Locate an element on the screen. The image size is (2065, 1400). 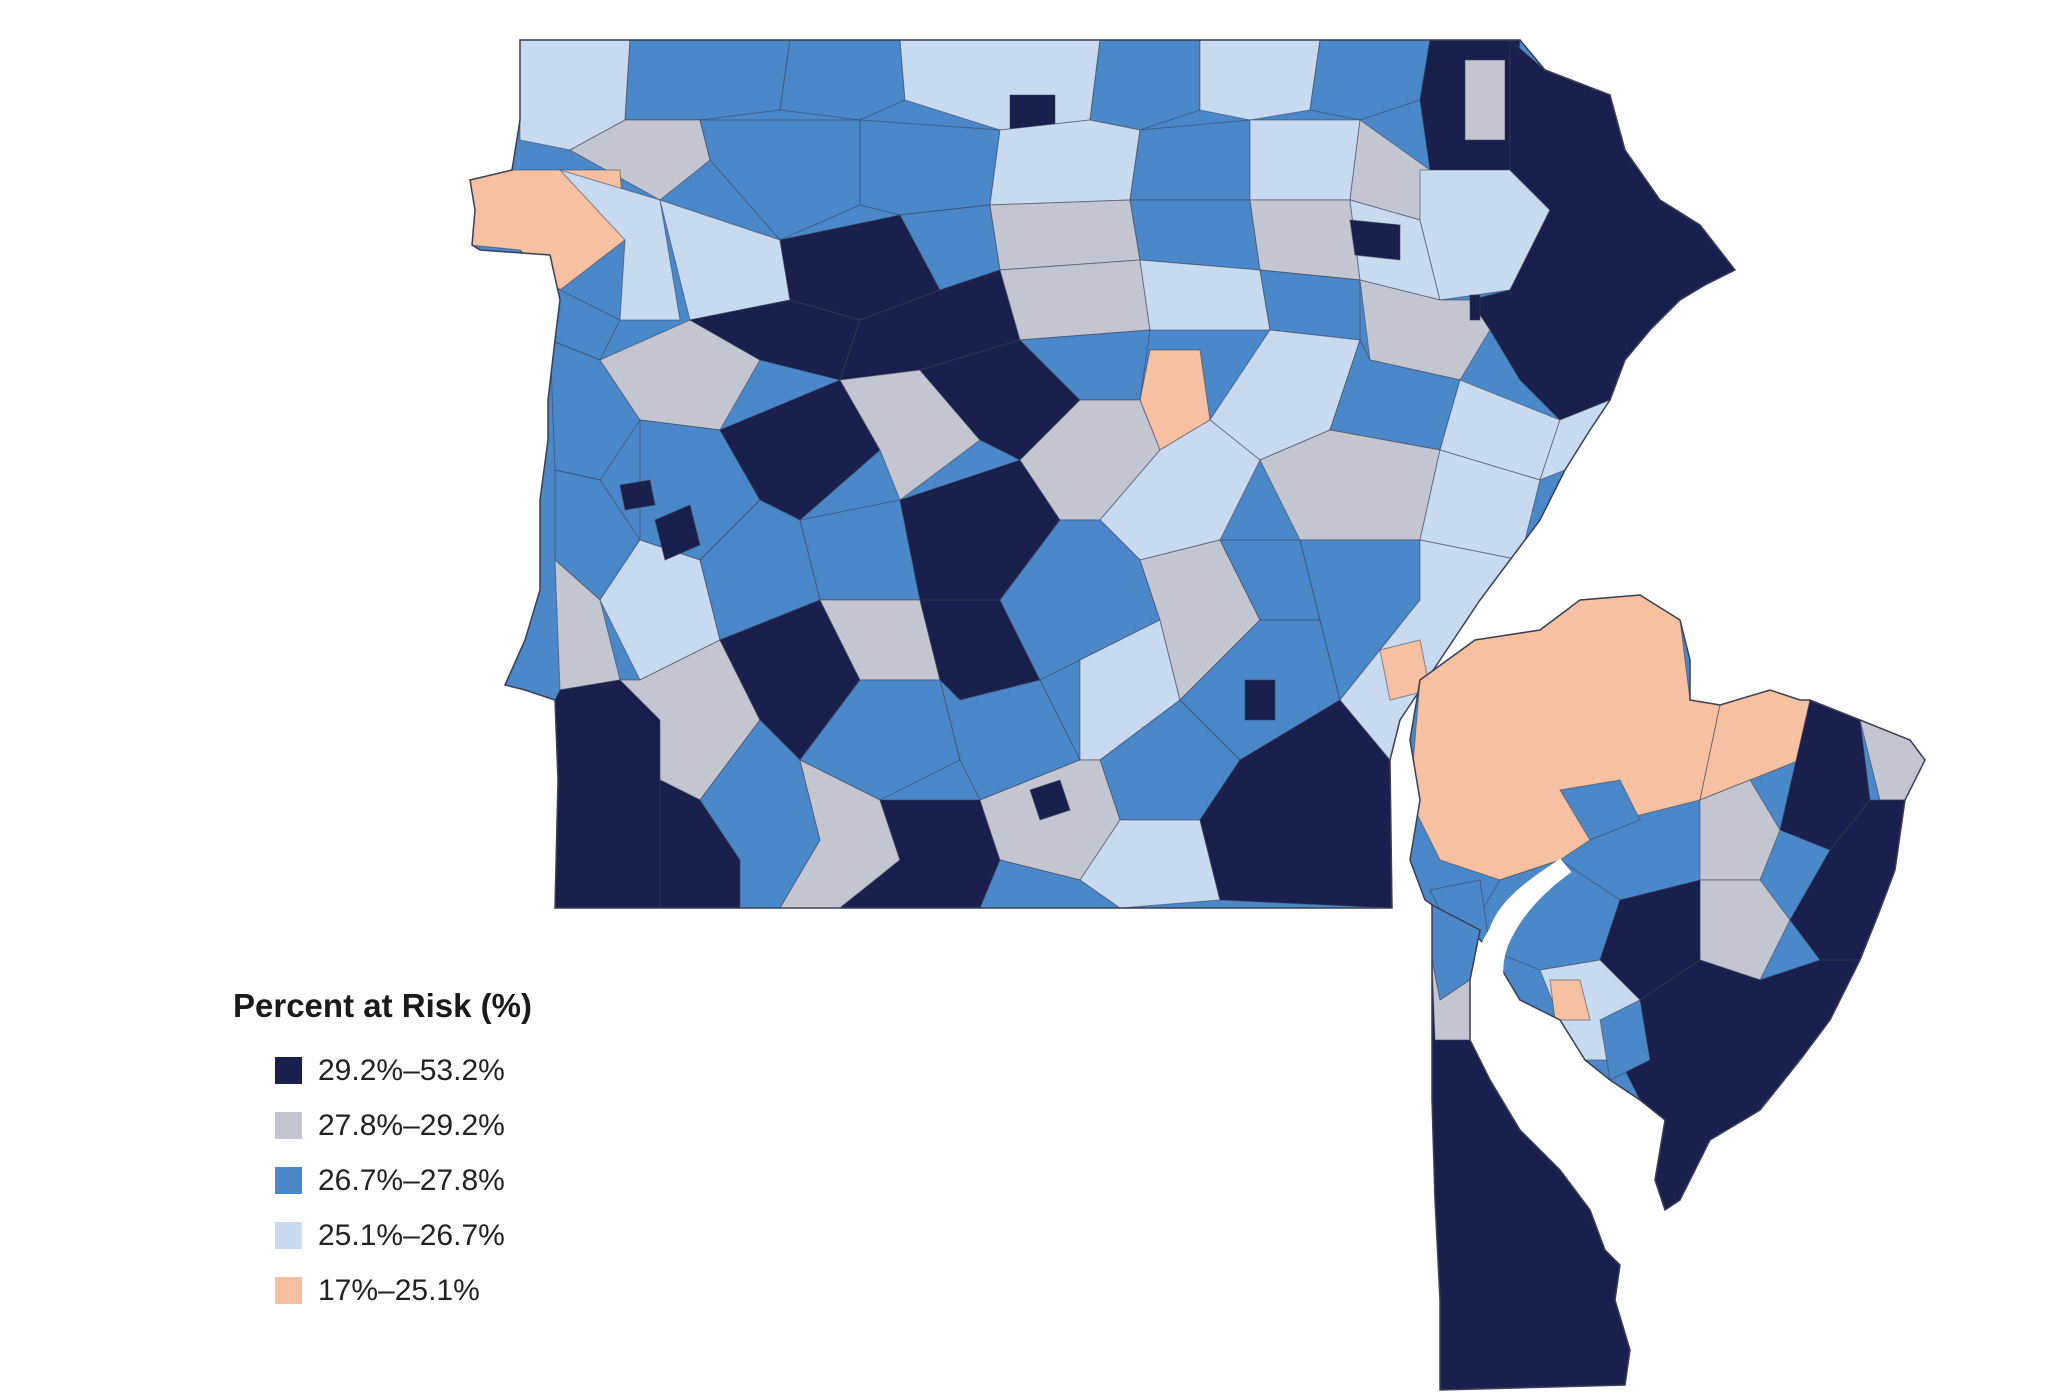
legend-label: 29.2%–53.2% is located at coordinates (411, 1070).